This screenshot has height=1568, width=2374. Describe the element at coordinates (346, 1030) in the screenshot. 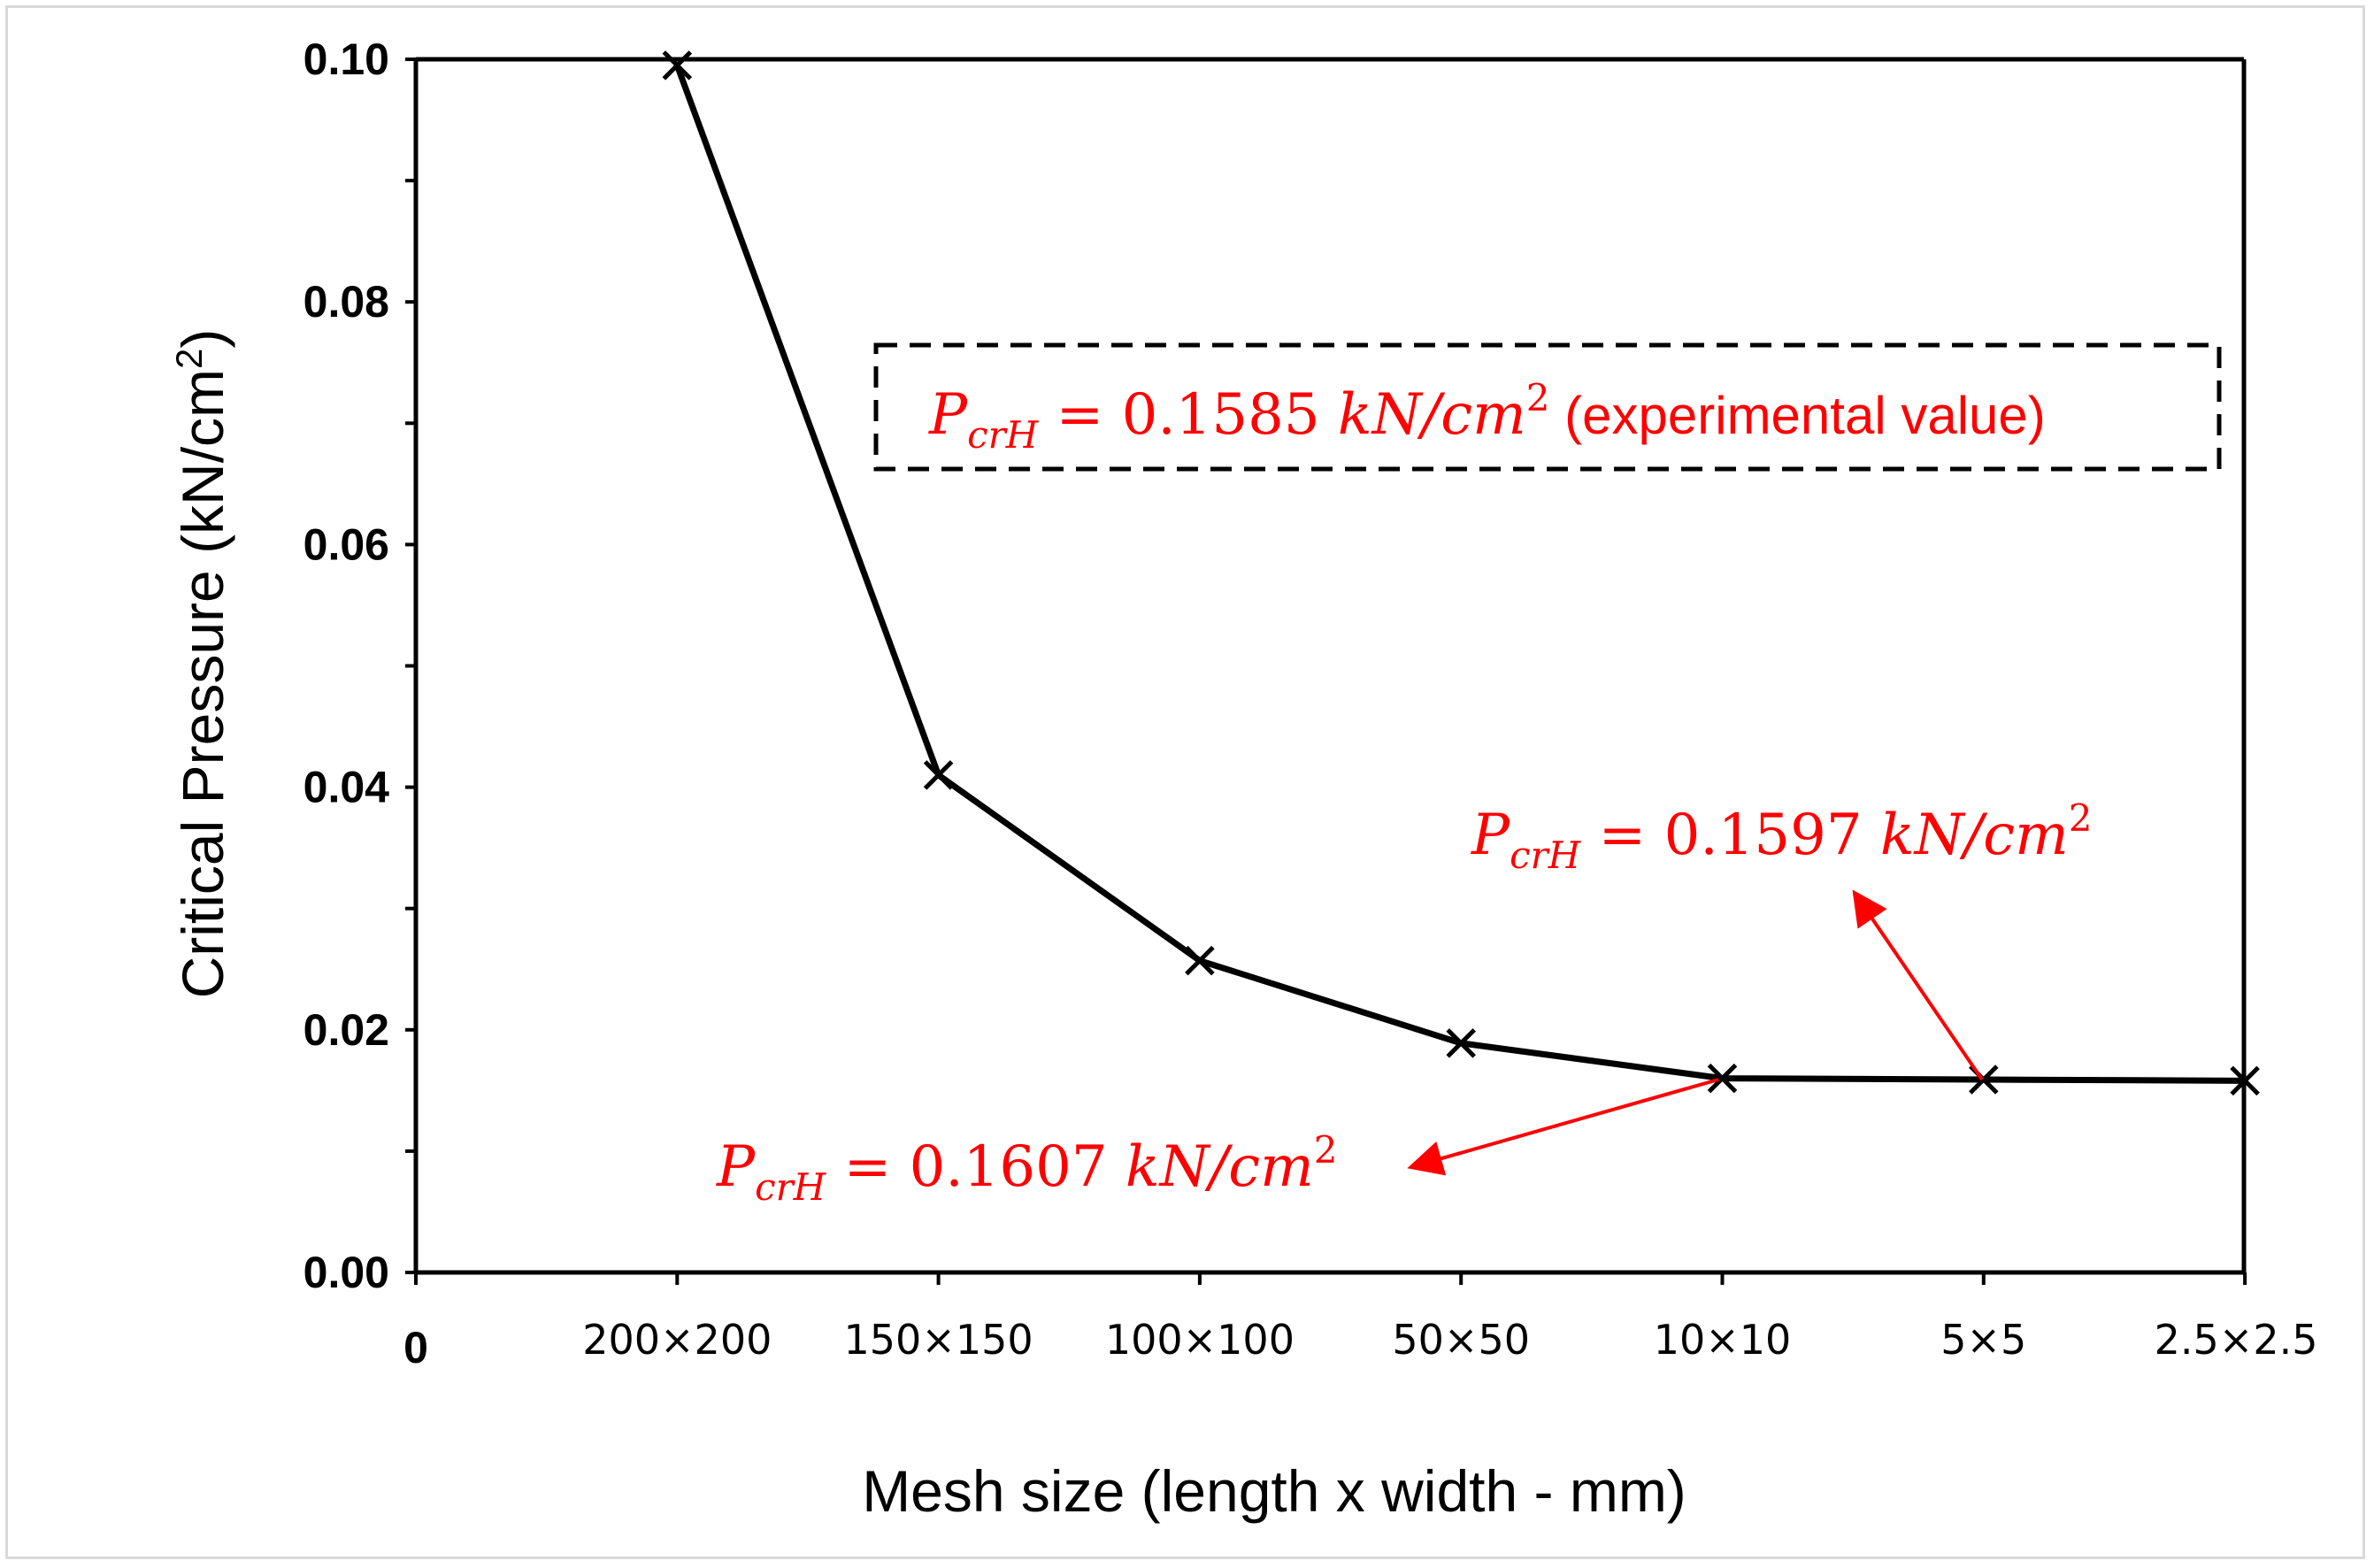

I see `y-tick-label: 0.02` at that location.